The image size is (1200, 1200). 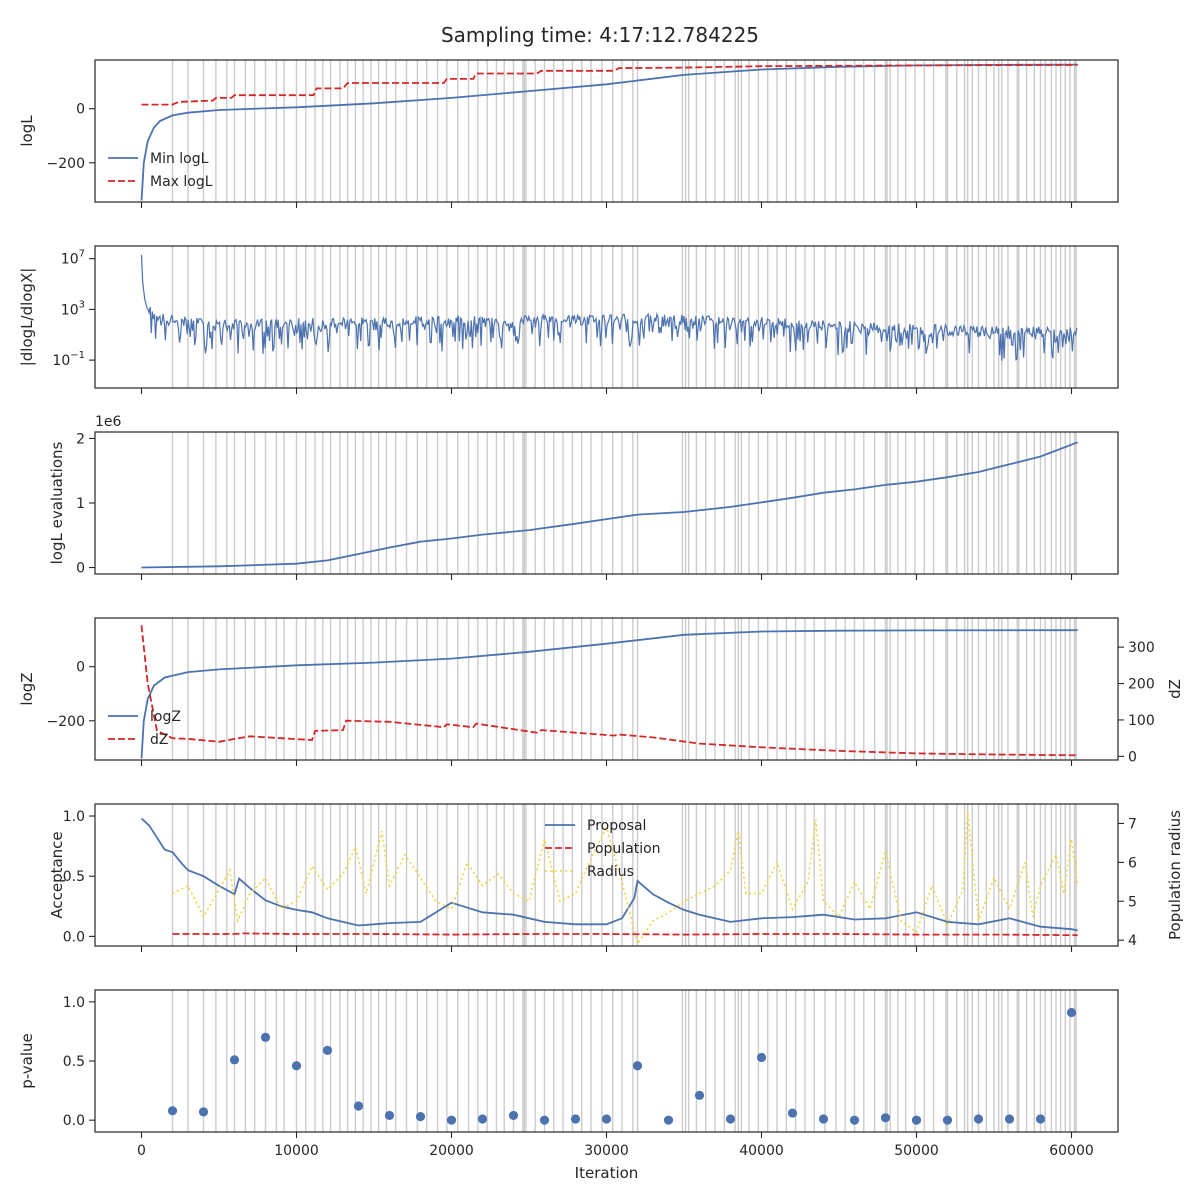 What do you see at coordinates (1175, 875) in the screenshot?
I see `y-right-axis-label: Population radius` at bounding box center [1175, 875].